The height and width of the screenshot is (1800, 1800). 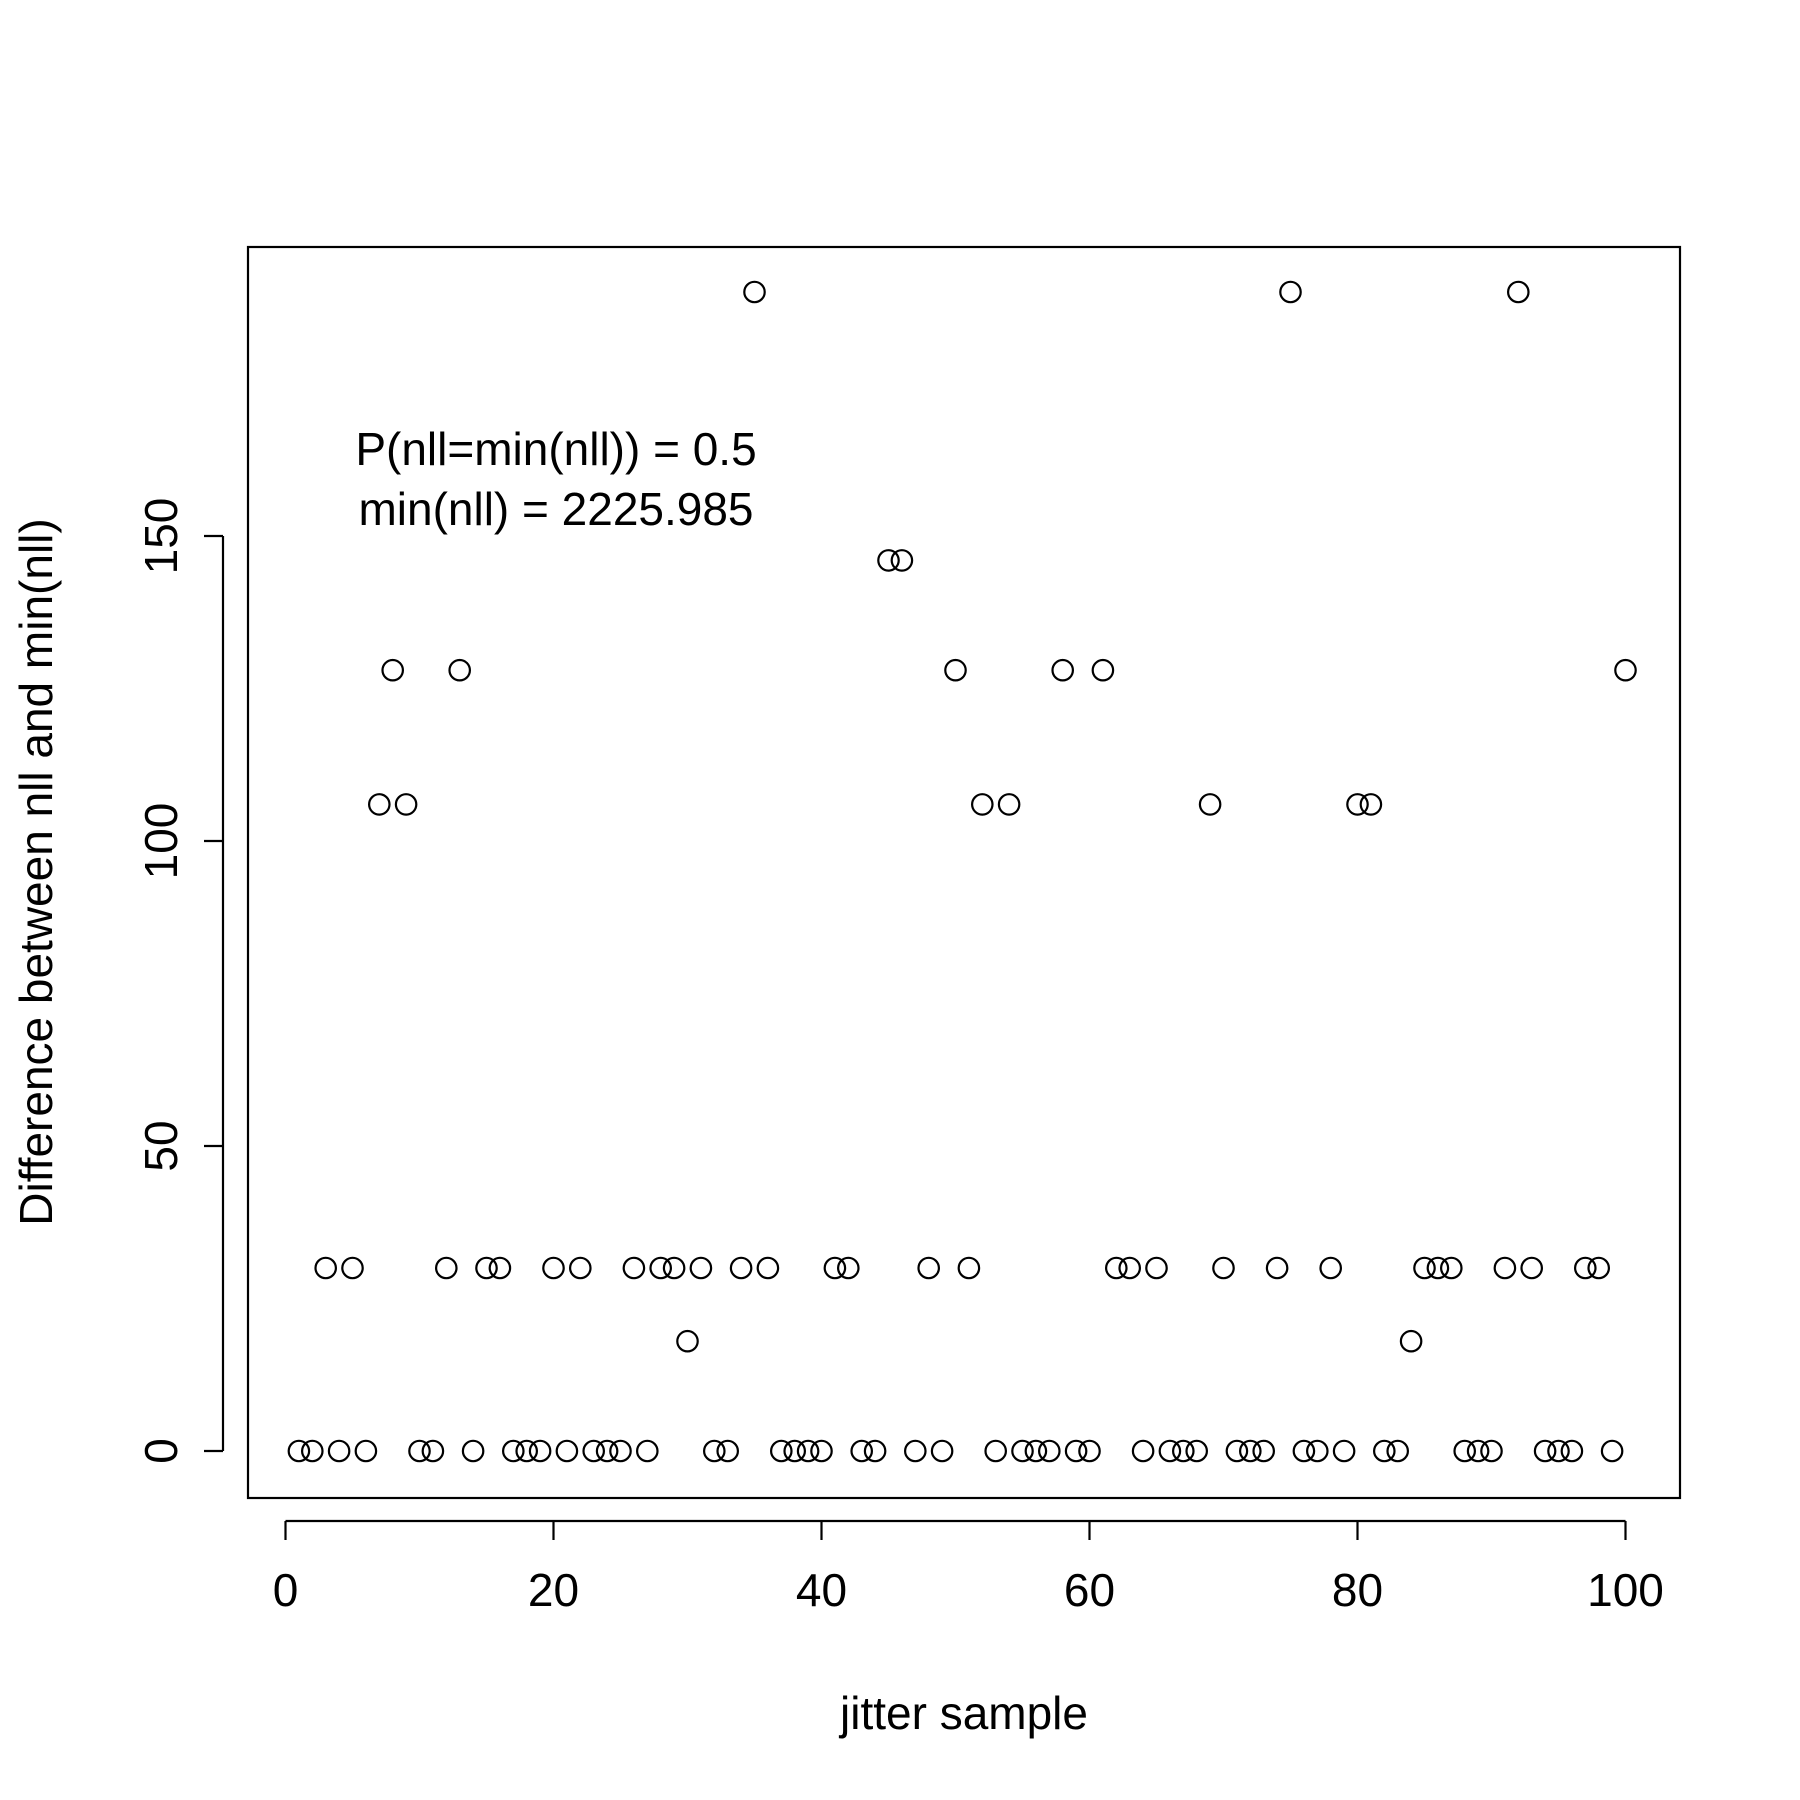 What do you see at coordinates (821, 1590) in the screenshot?
I see `x-tick-label-2: 40` at bounding box center [821, 1590].